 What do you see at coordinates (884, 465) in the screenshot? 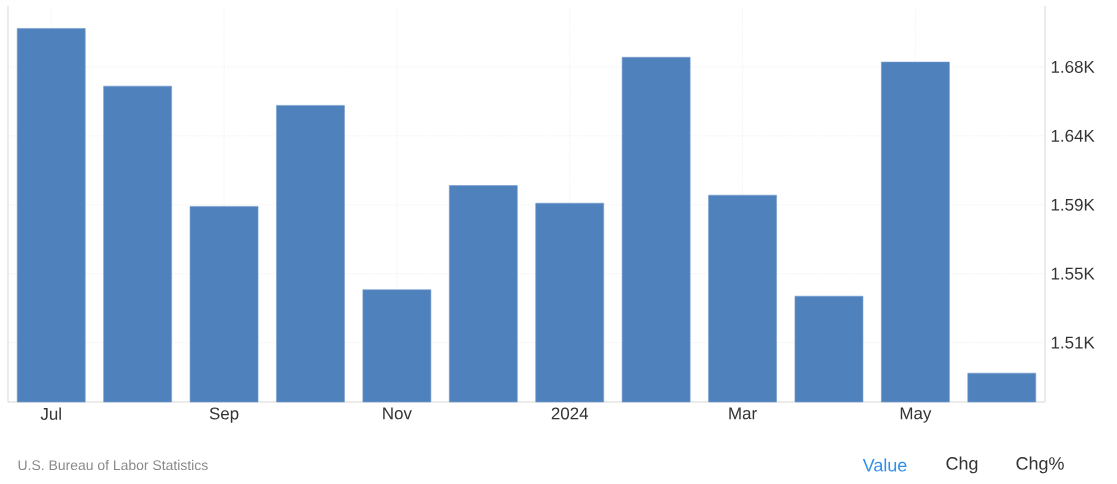
I see `text: Value` at bounding box center [884, 465].